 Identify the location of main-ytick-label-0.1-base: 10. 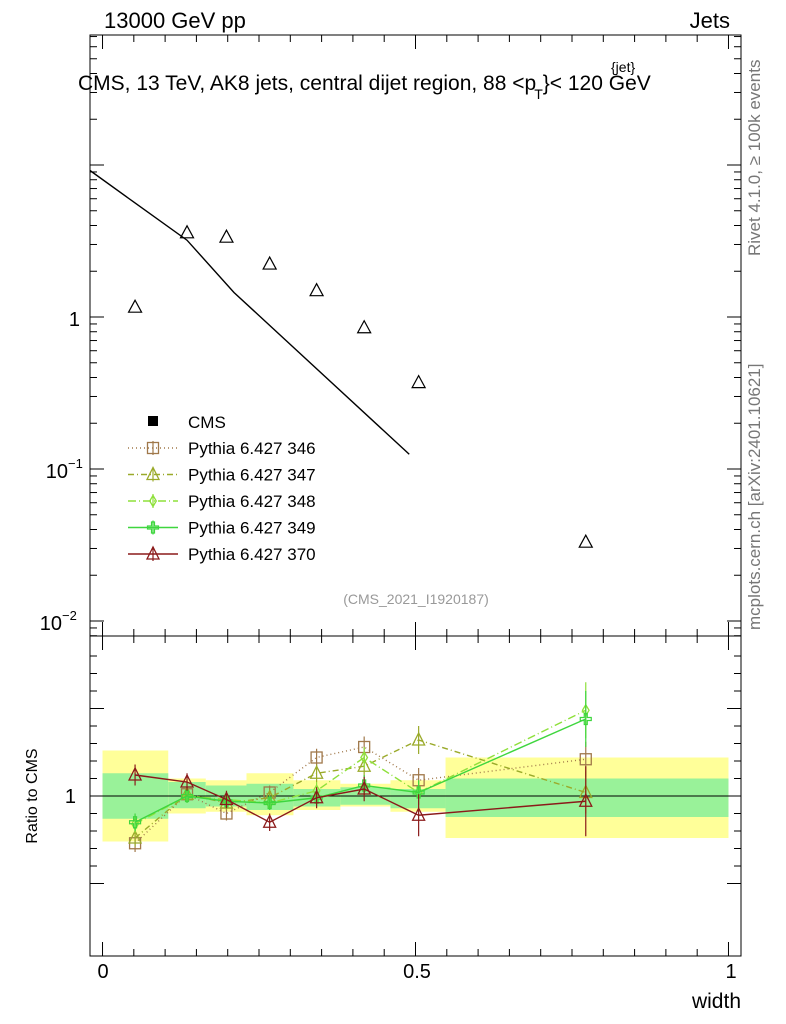
(57, 472).